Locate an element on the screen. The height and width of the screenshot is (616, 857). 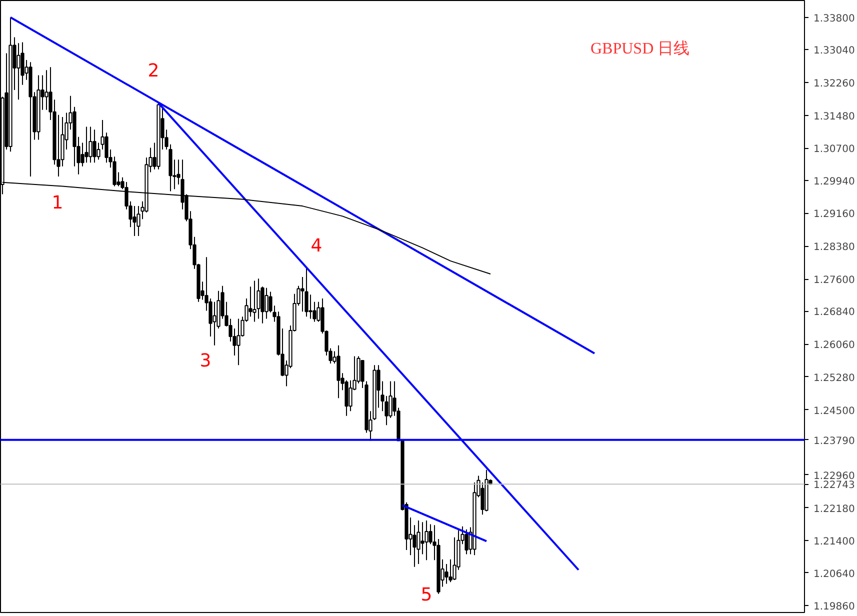
y-tick-label: 1.29160 is located at coordinates (834, 214).